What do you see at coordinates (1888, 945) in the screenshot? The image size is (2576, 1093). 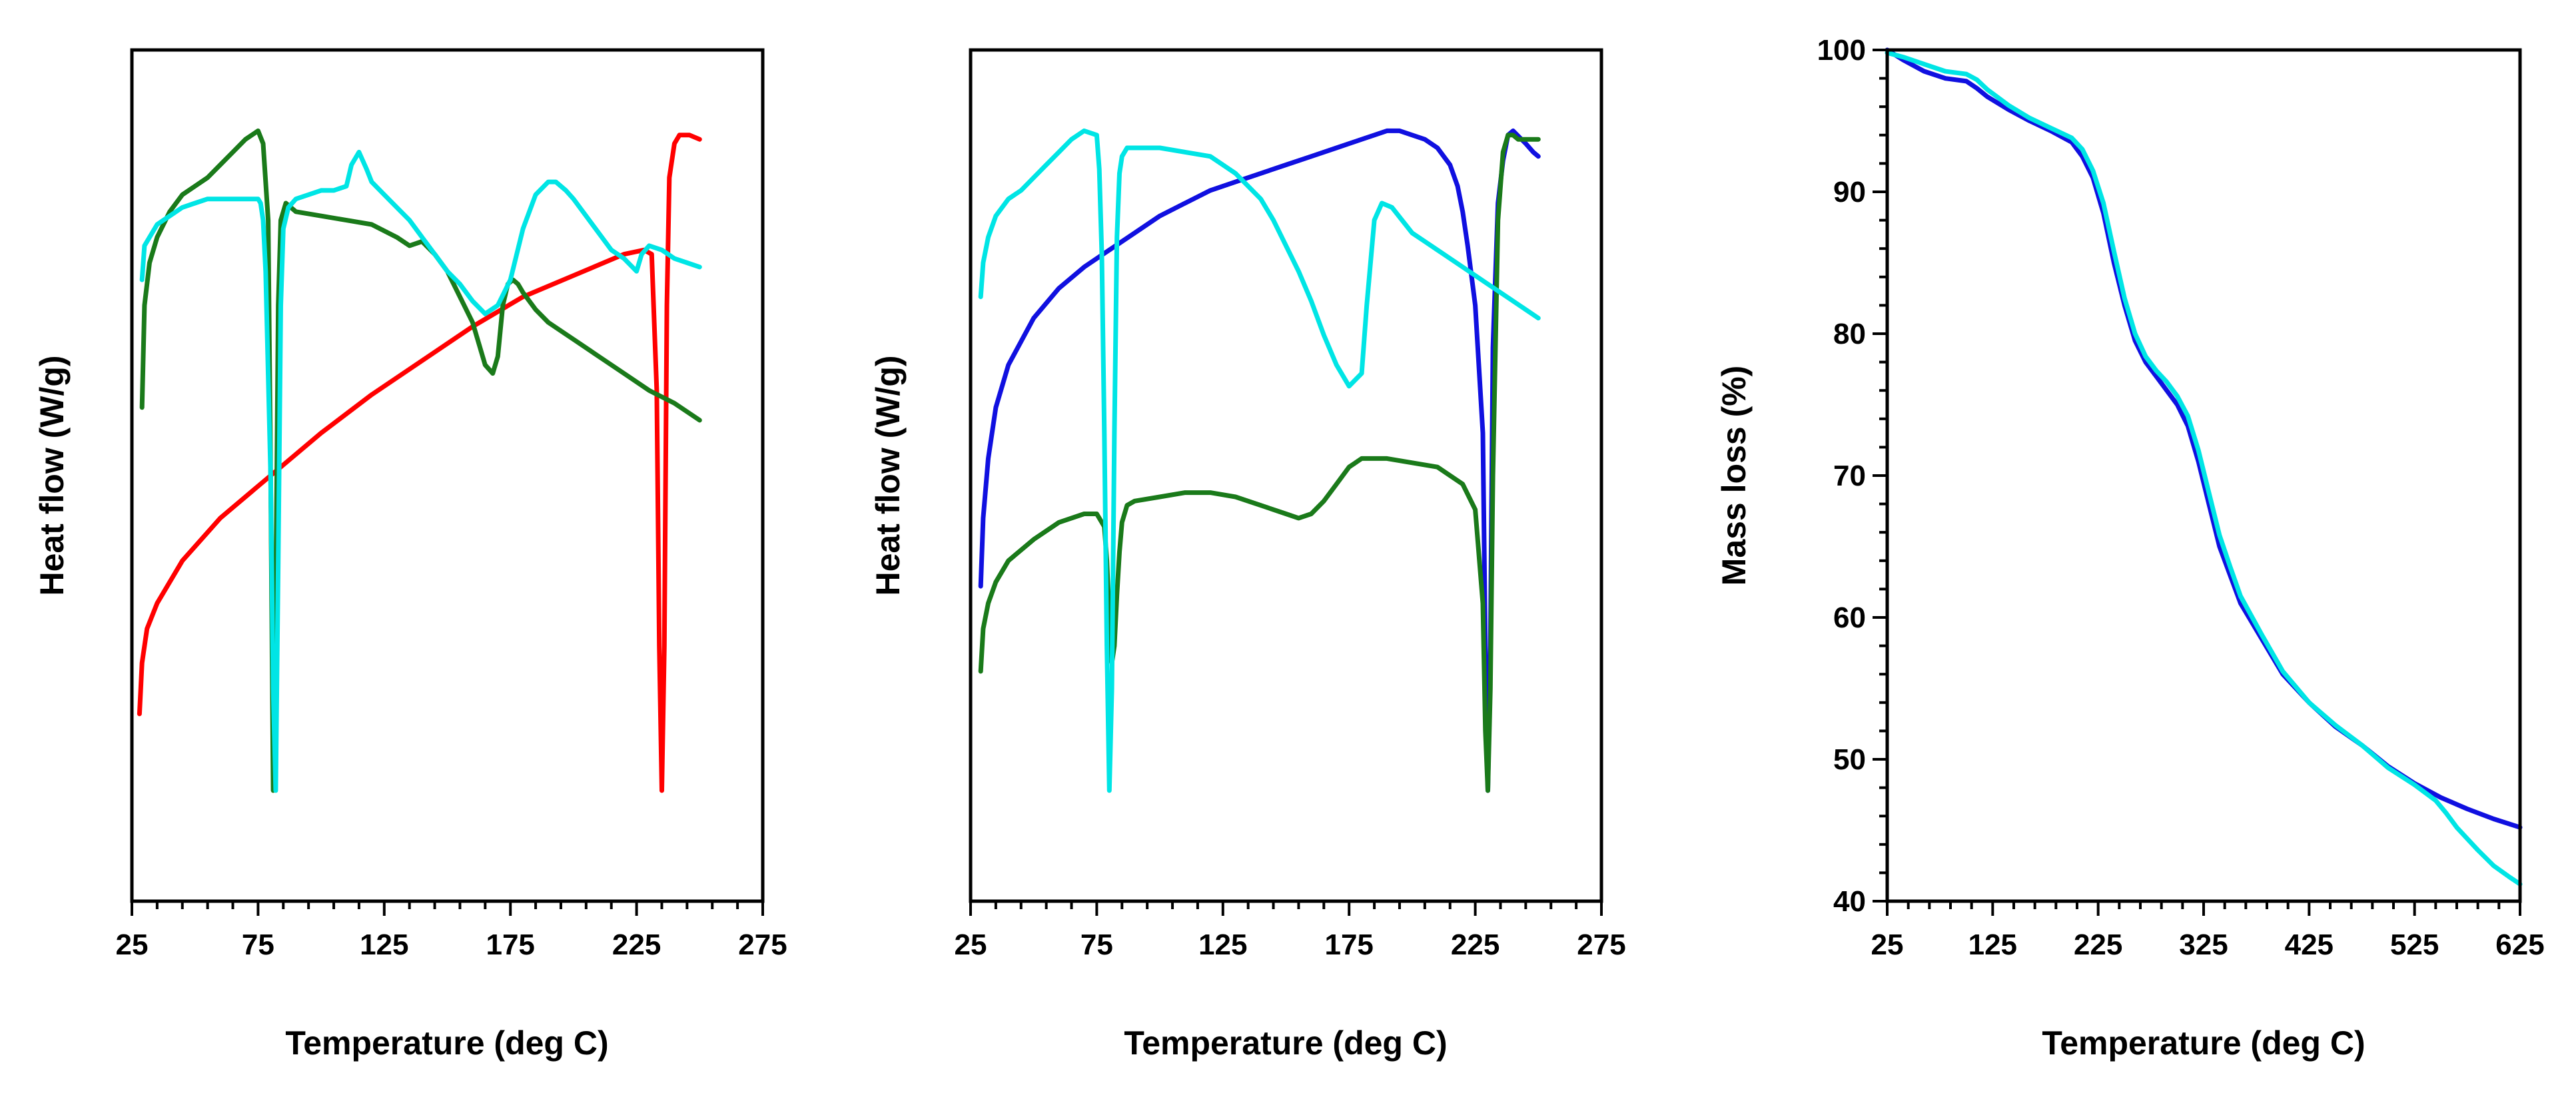 I see `right-x-tick-label: 25` at bounding box center [1888, 945].